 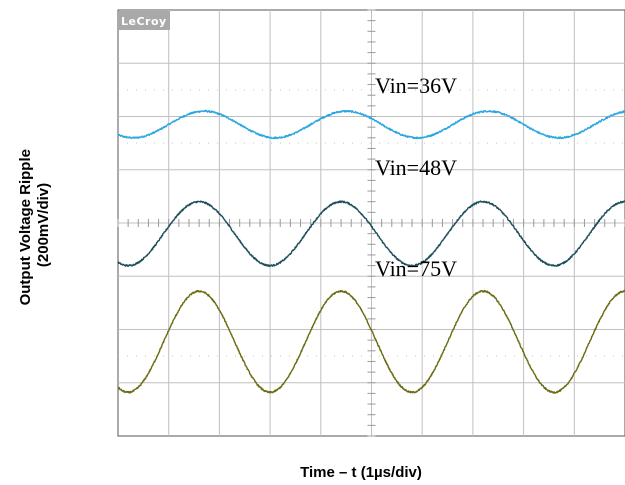 I want to click on y-axis-label-line-2: (200mV/div), so click(x=43, y=225).